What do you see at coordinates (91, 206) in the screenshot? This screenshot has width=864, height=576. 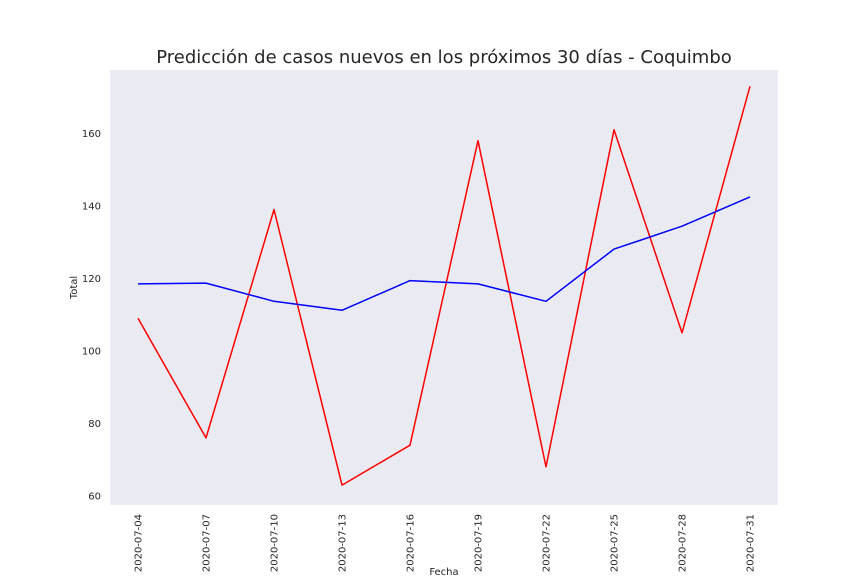 I see `y-tick-label: 140` at bounding box center [91, 206].